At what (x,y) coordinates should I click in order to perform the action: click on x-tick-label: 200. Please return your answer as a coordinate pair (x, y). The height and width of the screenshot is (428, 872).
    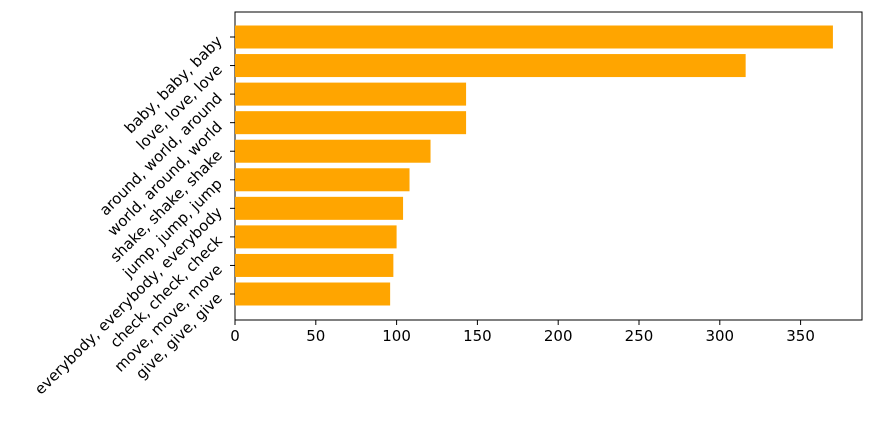
    Looking at the image, I should click on (558, 336).